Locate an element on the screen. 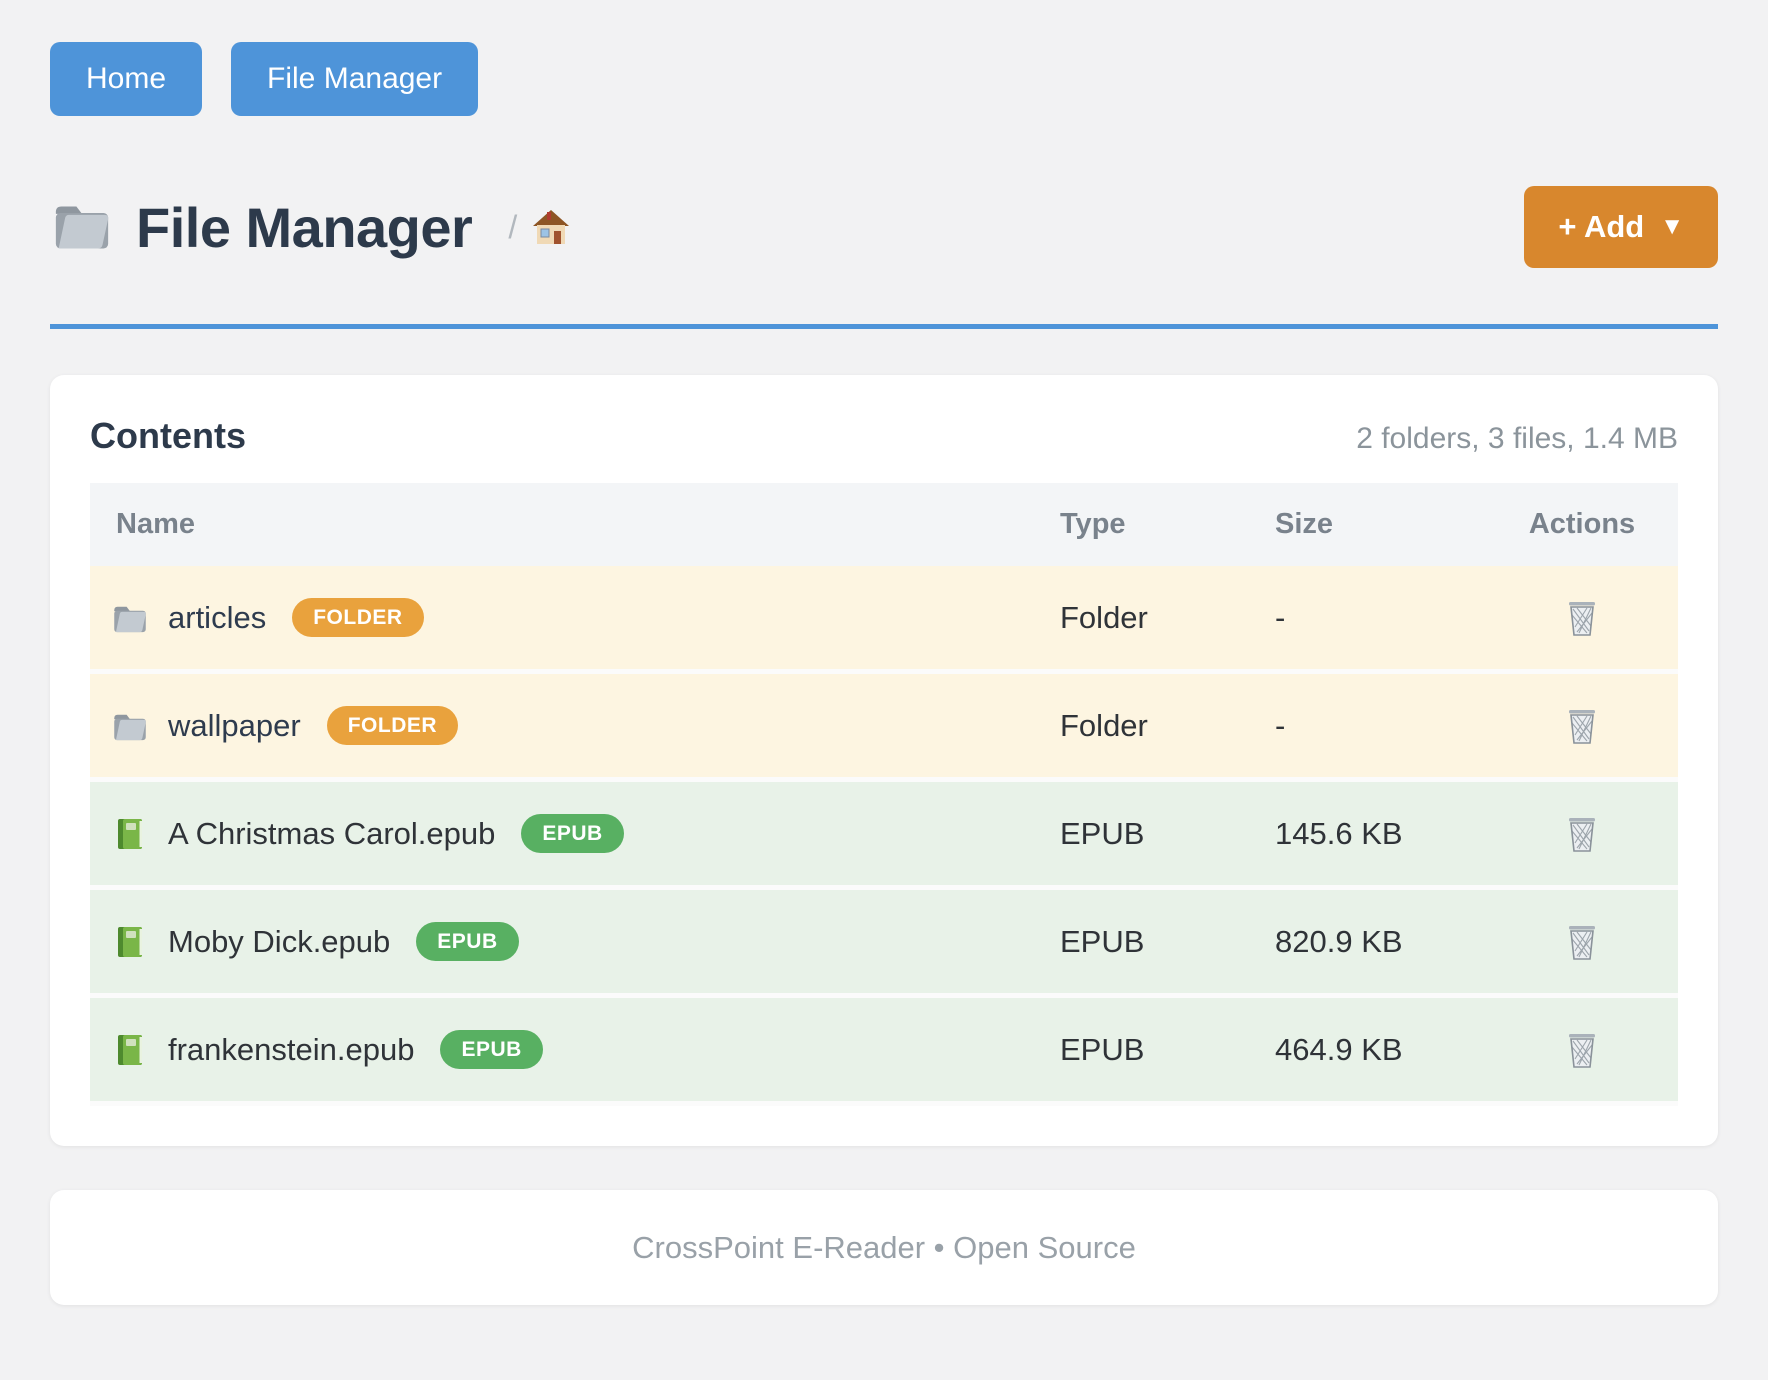  footer-text: CrossPoint E-Reader • Open Source is located at coordinates (884, 1247).